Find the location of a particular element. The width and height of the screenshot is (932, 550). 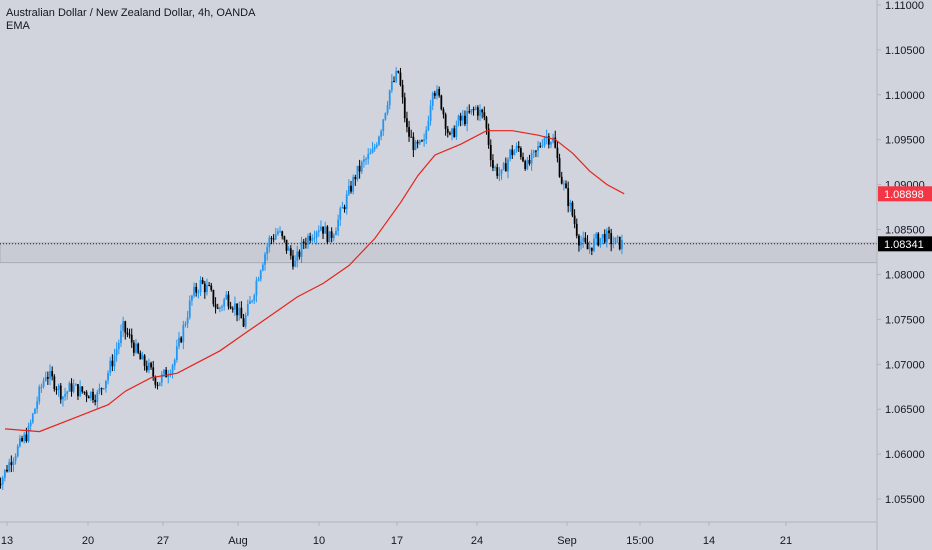

price-tick-label: 1.10000 is located at coordinates (905, 96).